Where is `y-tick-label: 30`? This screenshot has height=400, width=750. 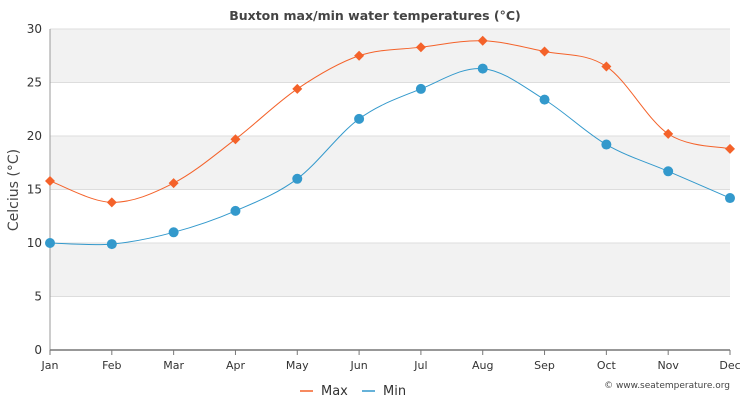
y-tick-label: 30 is located at coordinates (34, 29).